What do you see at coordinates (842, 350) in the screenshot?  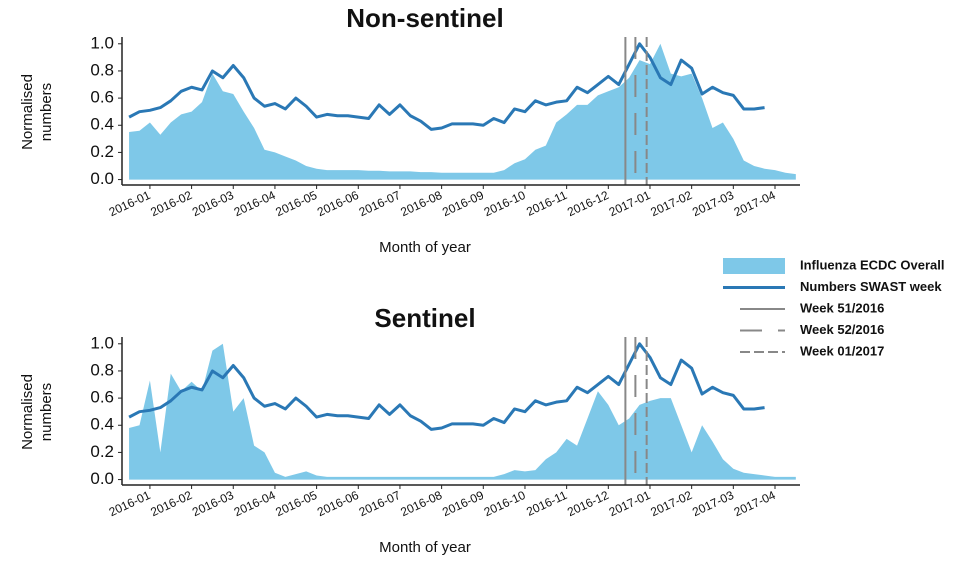 I see `legend-label: Week 01/2017` at bounding box center [842, 350].